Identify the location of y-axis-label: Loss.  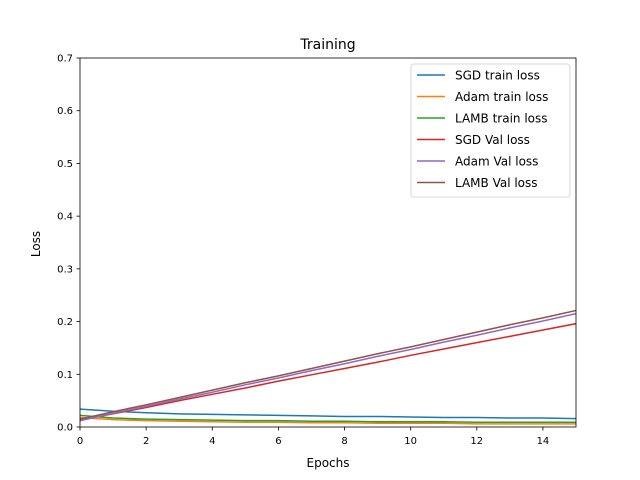
(36, 244).